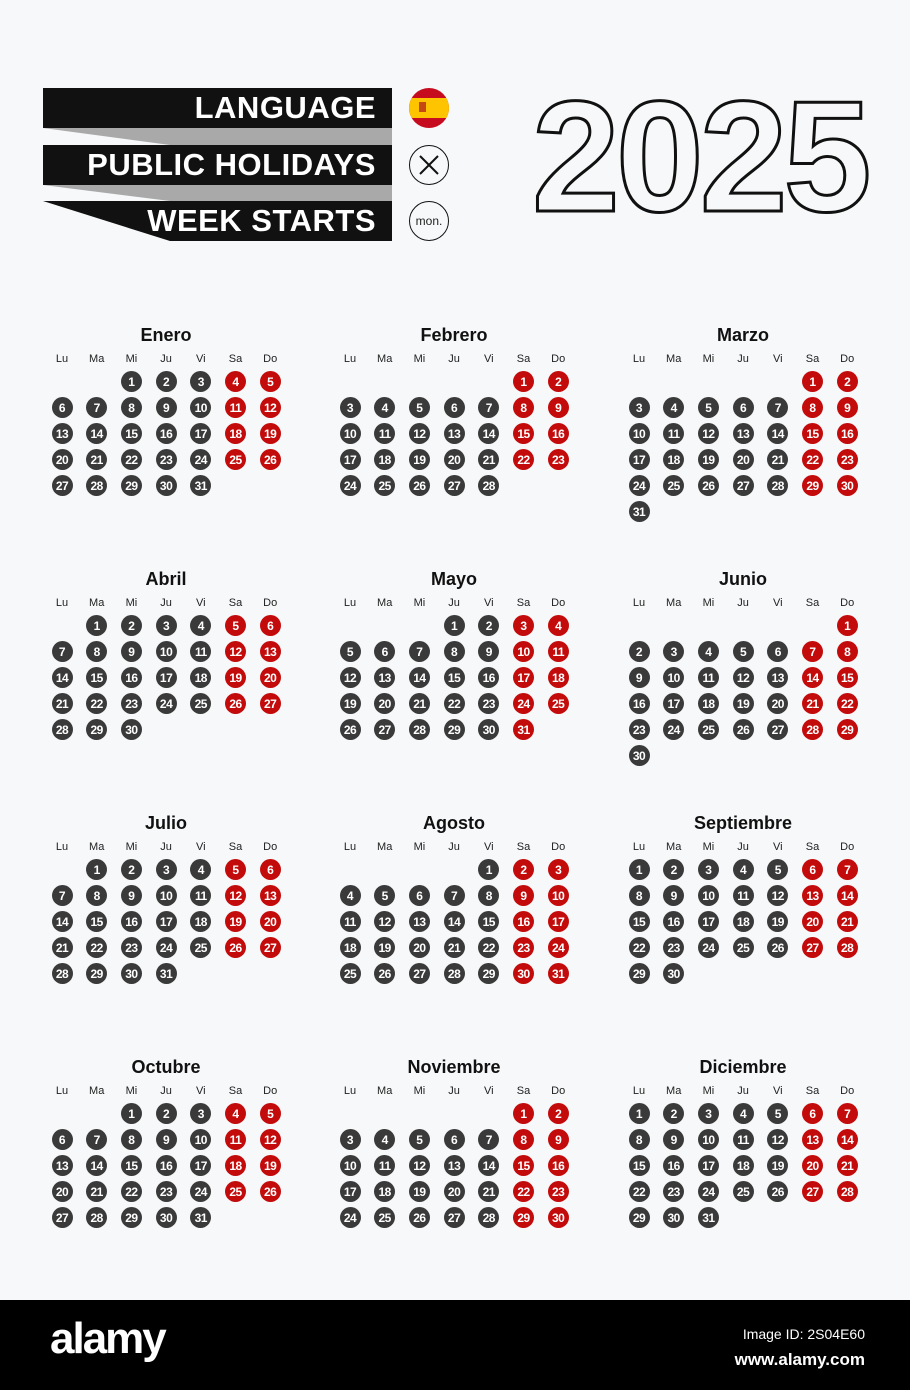 This screenshot has width=910, height=1390. What do you see at coordinates (419, 947) in the screenshot?
I see `day: 20` at bounding box center [419, 947].